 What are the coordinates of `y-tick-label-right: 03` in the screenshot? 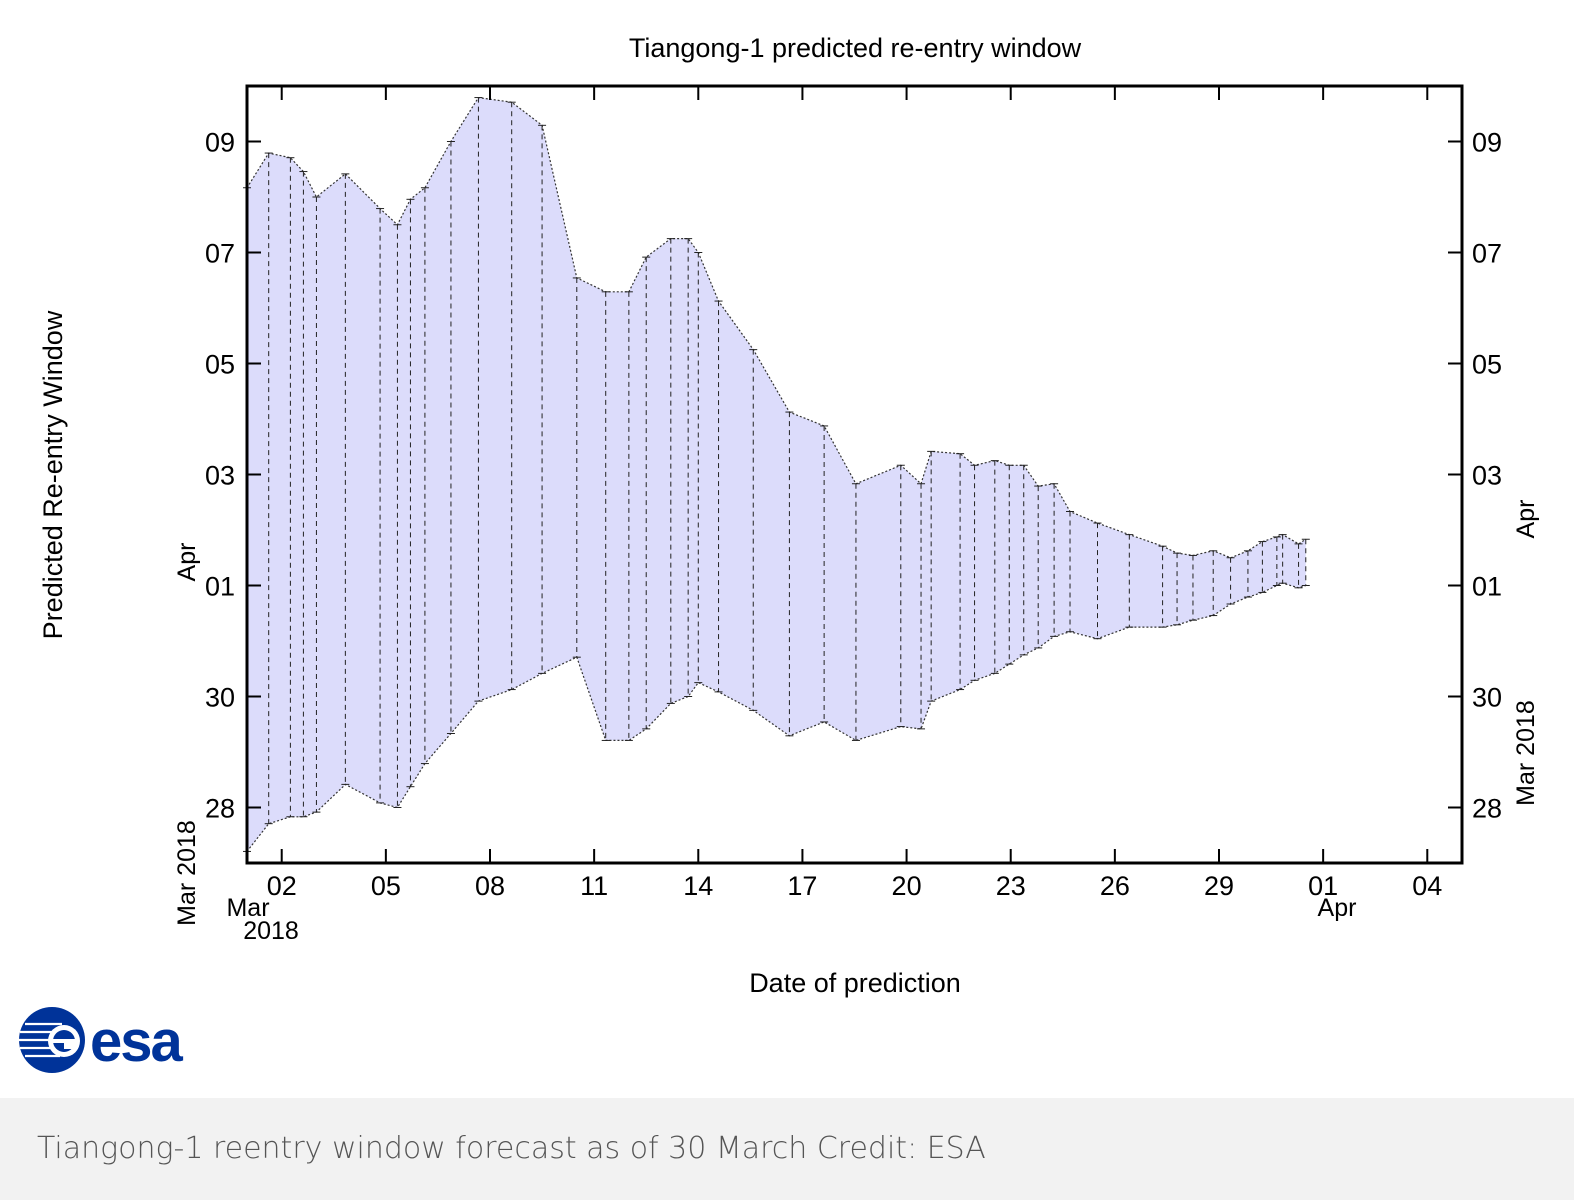 It's located at (1487, 476).